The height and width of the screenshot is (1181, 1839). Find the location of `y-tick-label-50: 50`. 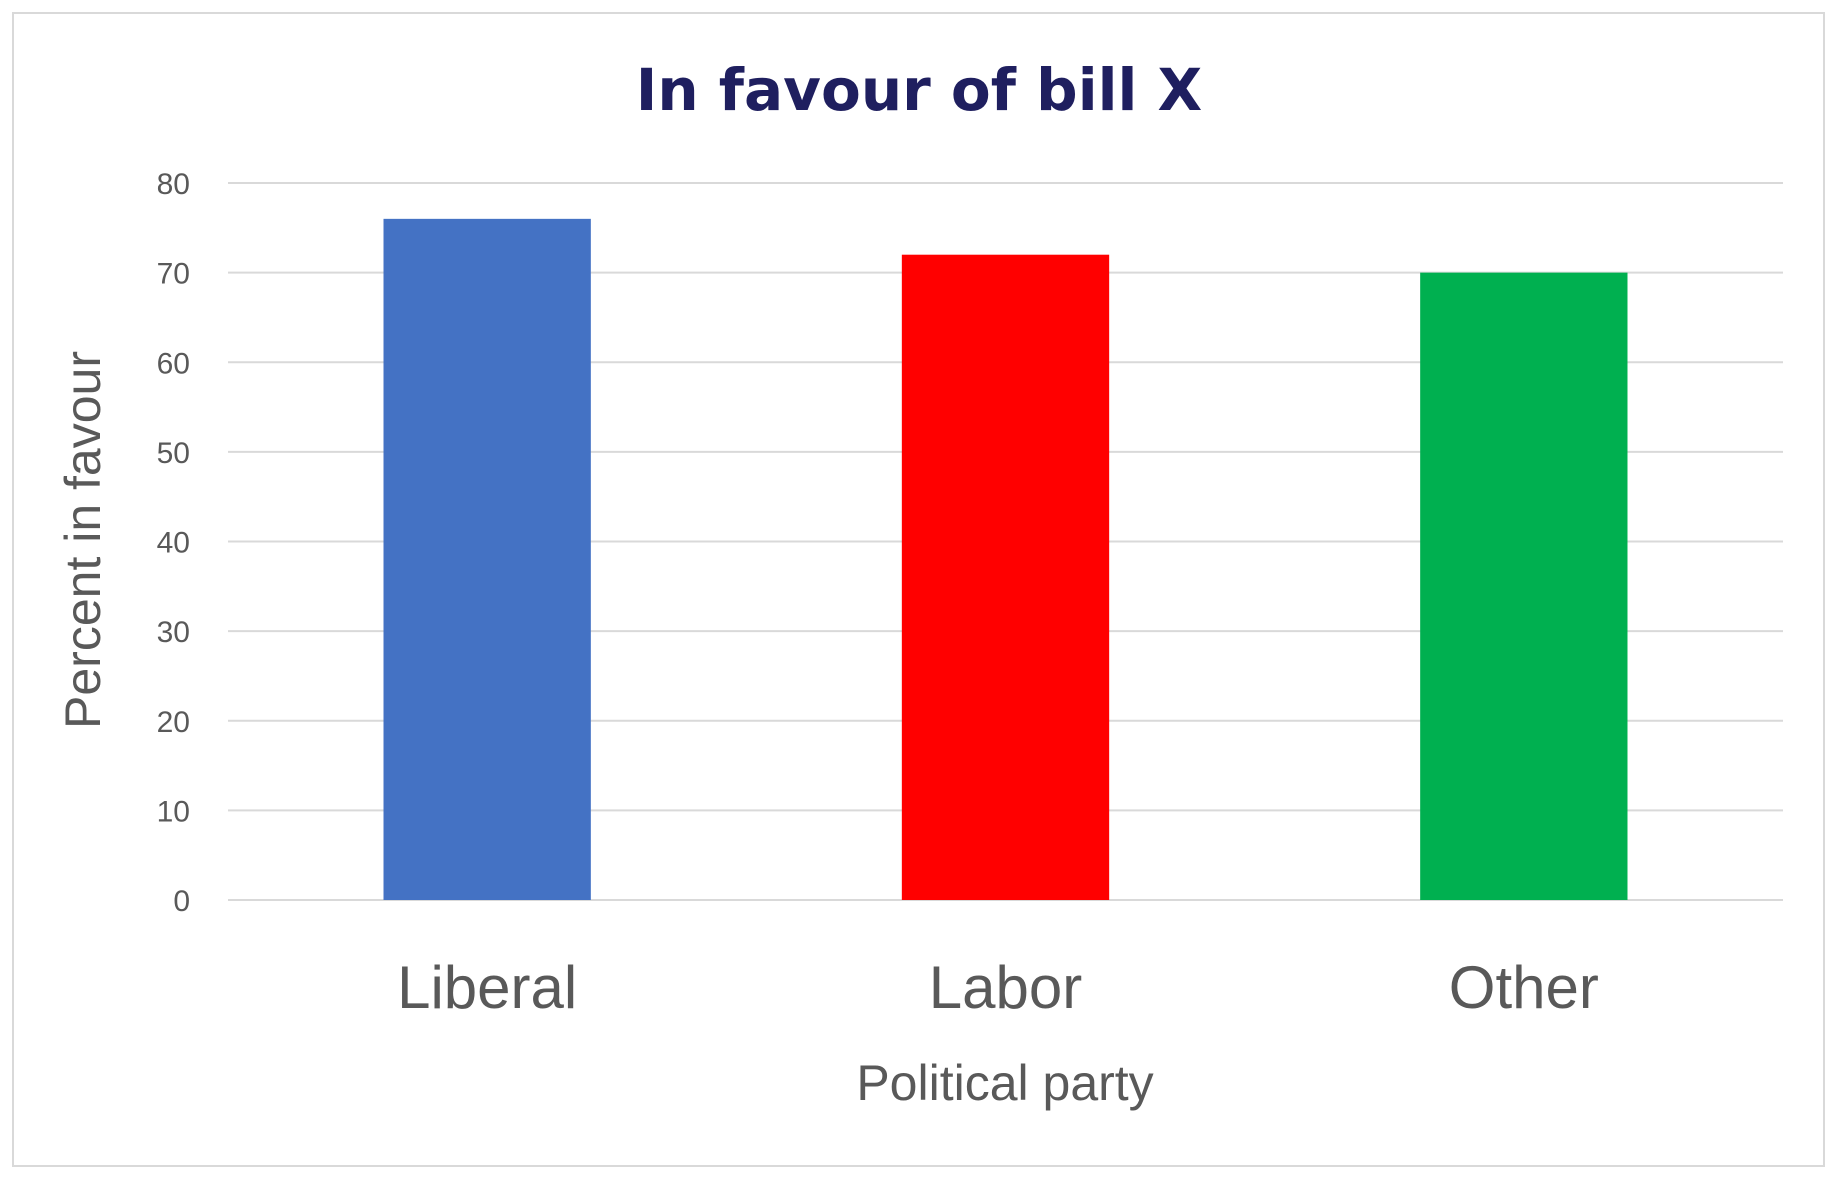

y-tick-label-50: 50 is located at coordinates (173, 453).